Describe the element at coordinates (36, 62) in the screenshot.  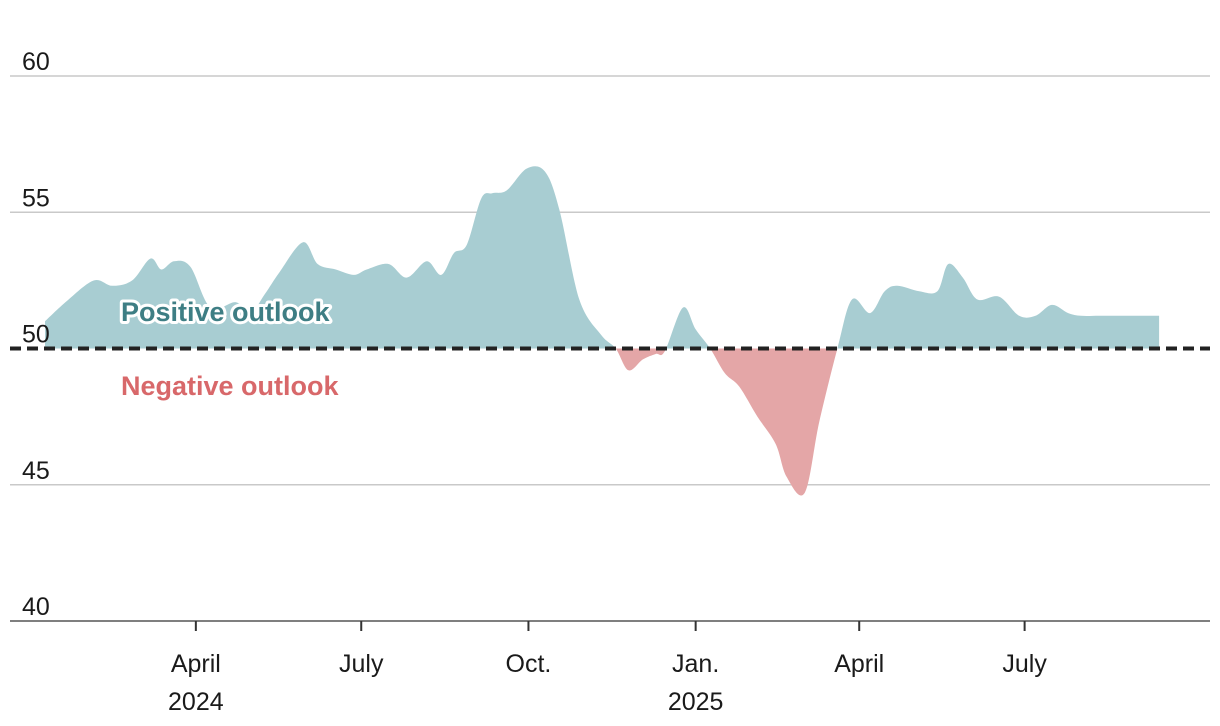
I see `y-tick-label-60: 60` at that location.